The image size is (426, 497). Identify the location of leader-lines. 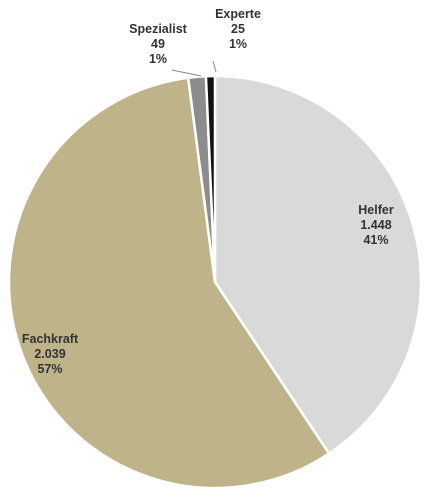
(194, 68).